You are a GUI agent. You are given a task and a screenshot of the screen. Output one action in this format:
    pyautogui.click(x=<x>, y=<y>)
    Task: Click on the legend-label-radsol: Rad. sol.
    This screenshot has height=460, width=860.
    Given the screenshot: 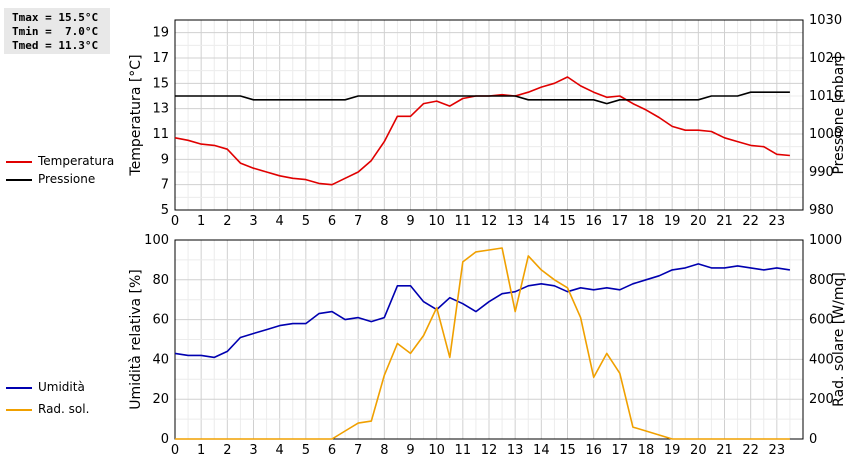 What is the action you would take?
    pyautogui.click(x=64, y=409)
    